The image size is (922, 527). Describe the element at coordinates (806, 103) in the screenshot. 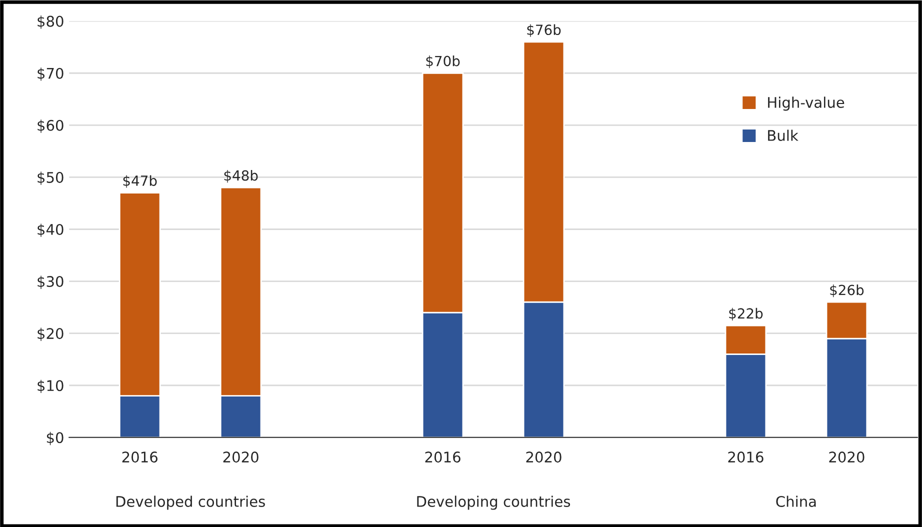

I see `legend-label: High-value` at that location.